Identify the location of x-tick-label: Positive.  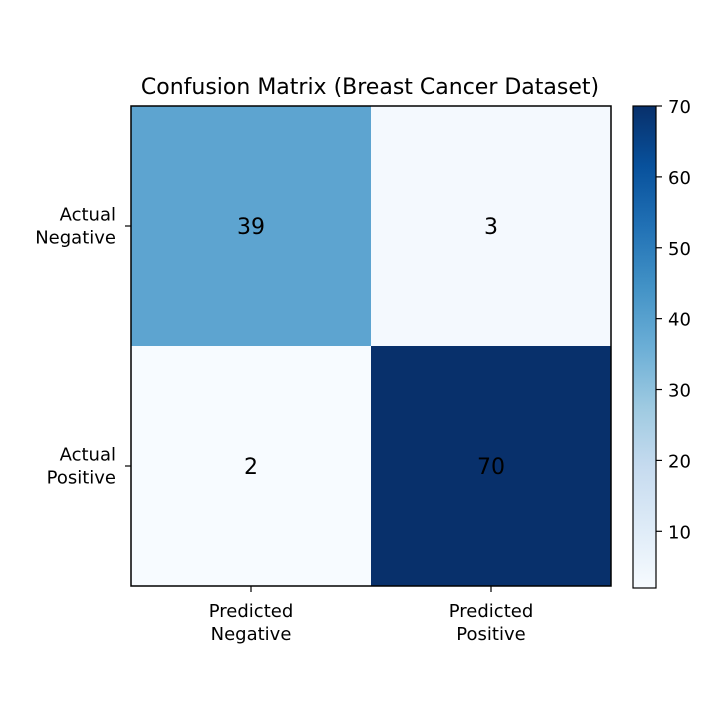
(490, 634).